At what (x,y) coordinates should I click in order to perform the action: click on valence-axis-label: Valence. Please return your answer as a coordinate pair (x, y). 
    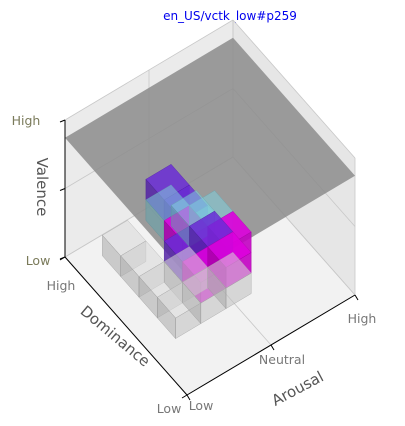
    Looking at the image, I should click on (42, 187).